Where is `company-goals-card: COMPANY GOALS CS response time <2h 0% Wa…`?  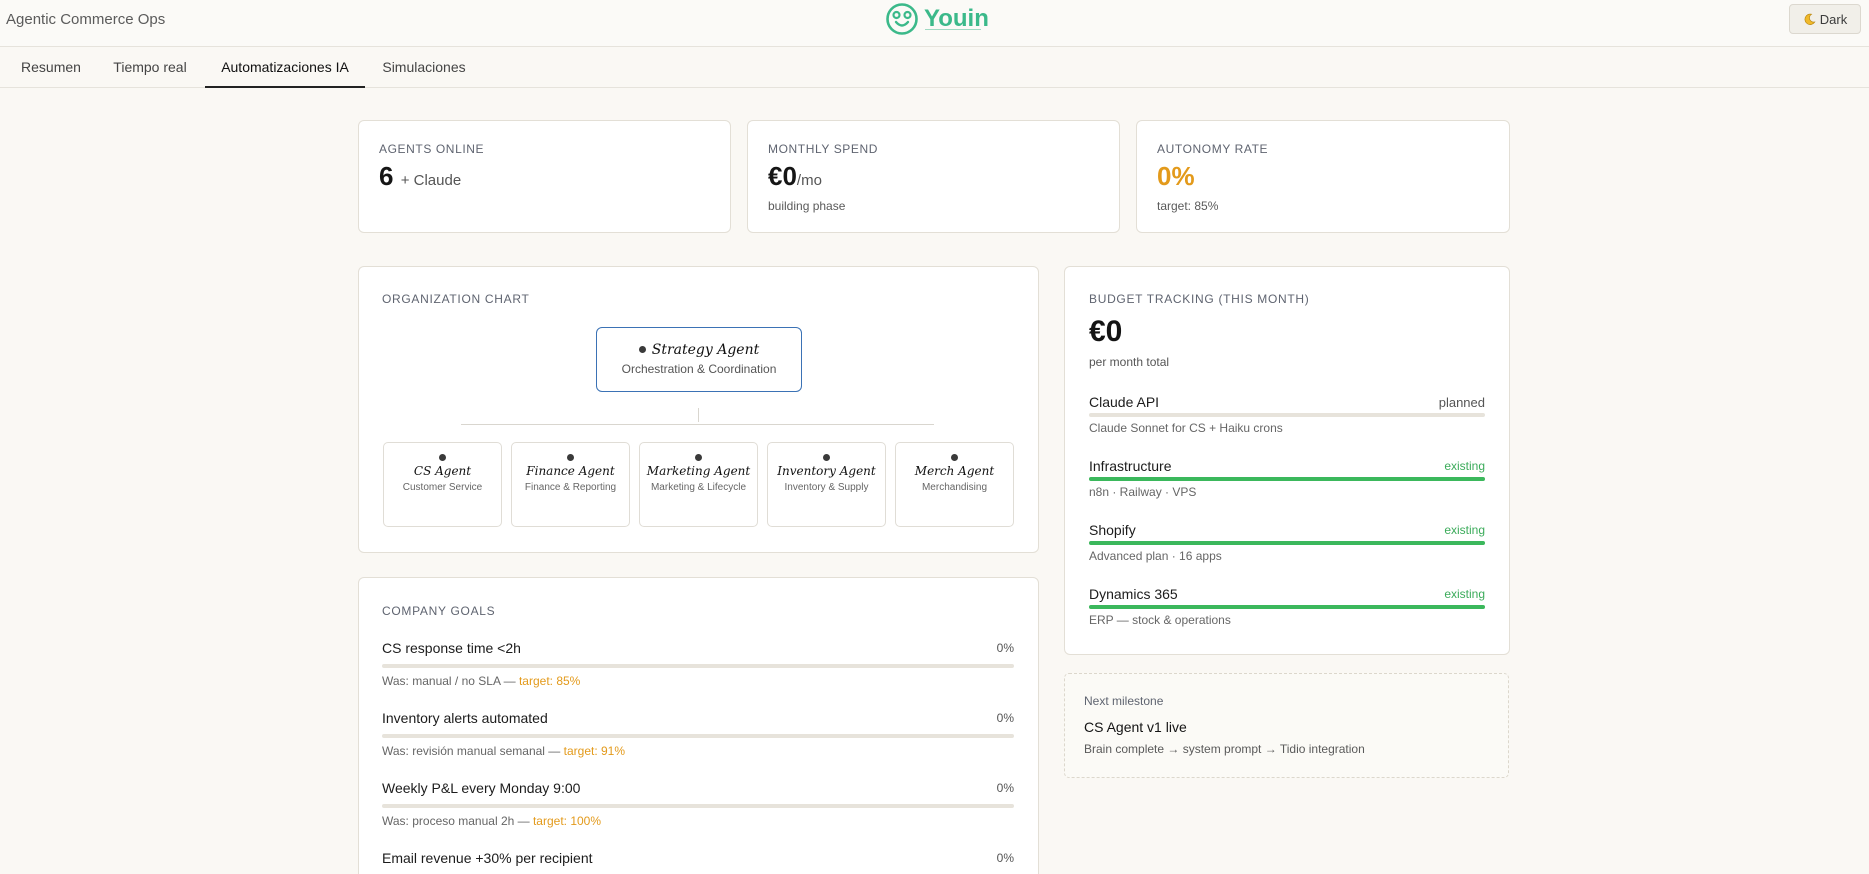 company-goals-card: COMPANY GOALS CS response time <2h 0% Wa… is located at coordinates (698, 725).